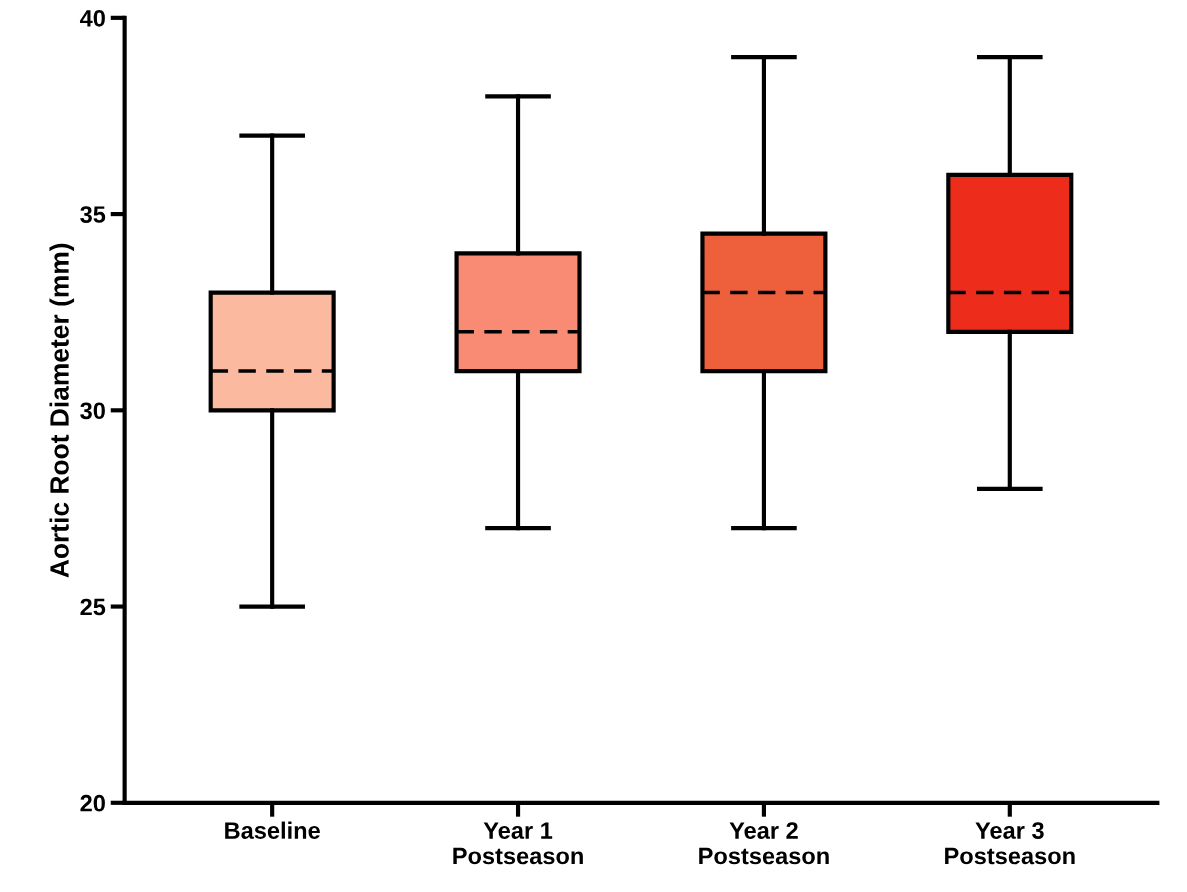 This screenshot has height=892, width=1187. I want to click on y-tick-label: 40, so click(92, 18).